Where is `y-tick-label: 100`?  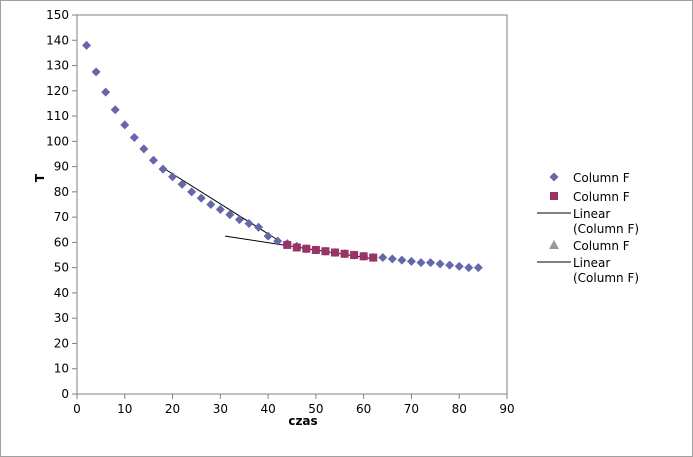 y-tick-label: 100 is located at coordinates (57, 141).